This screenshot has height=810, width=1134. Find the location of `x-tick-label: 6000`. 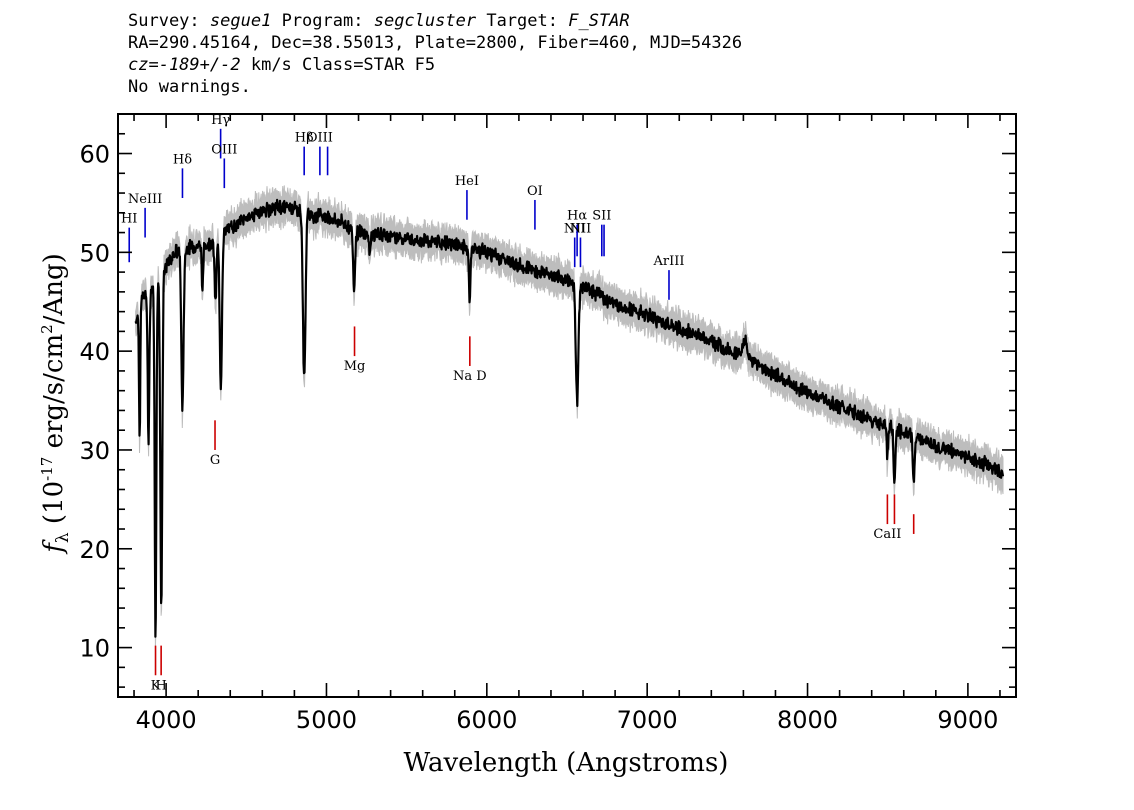

x-tick-label: 6000 is located at coordinates (486, 720).